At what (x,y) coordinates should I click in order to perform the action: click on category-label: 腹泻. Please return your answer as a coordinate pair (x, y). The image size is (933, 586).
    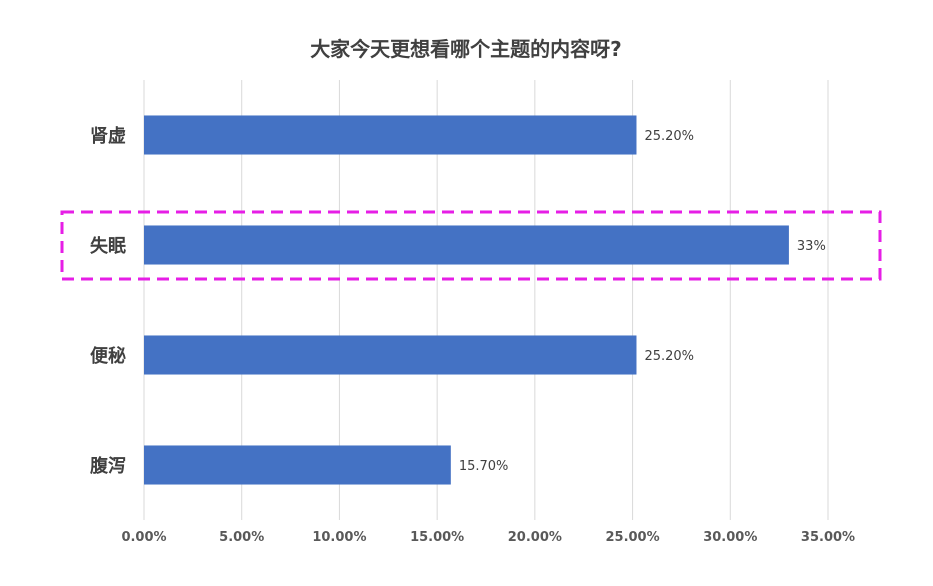
    Looking at the image, I should click on (108, 466).